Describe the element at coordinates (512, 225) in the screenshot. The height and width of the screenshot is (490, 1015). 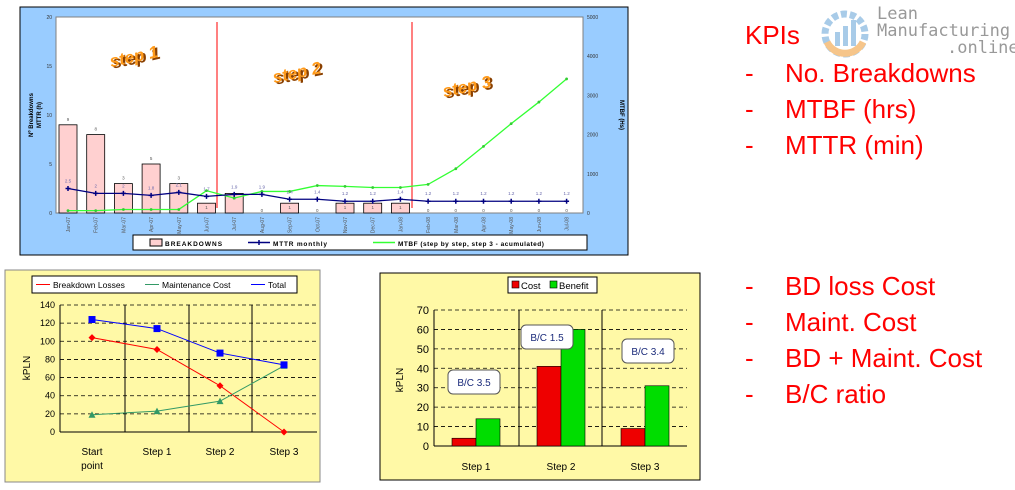
I see `x-tick-label: May-08` at that location.